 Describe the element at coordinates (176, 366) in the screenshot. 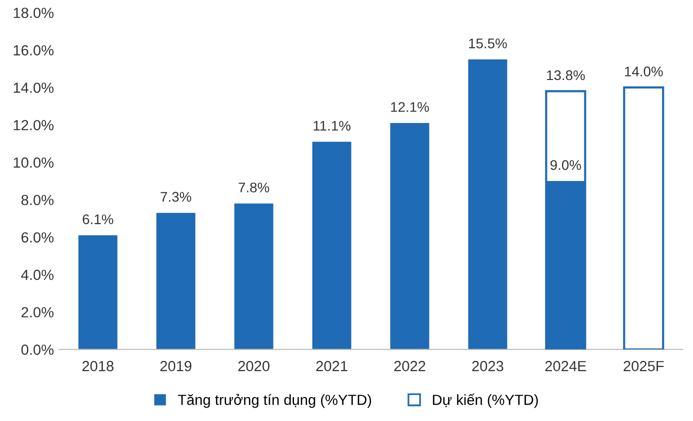

I see `x-tick-label: 2019` at that location.